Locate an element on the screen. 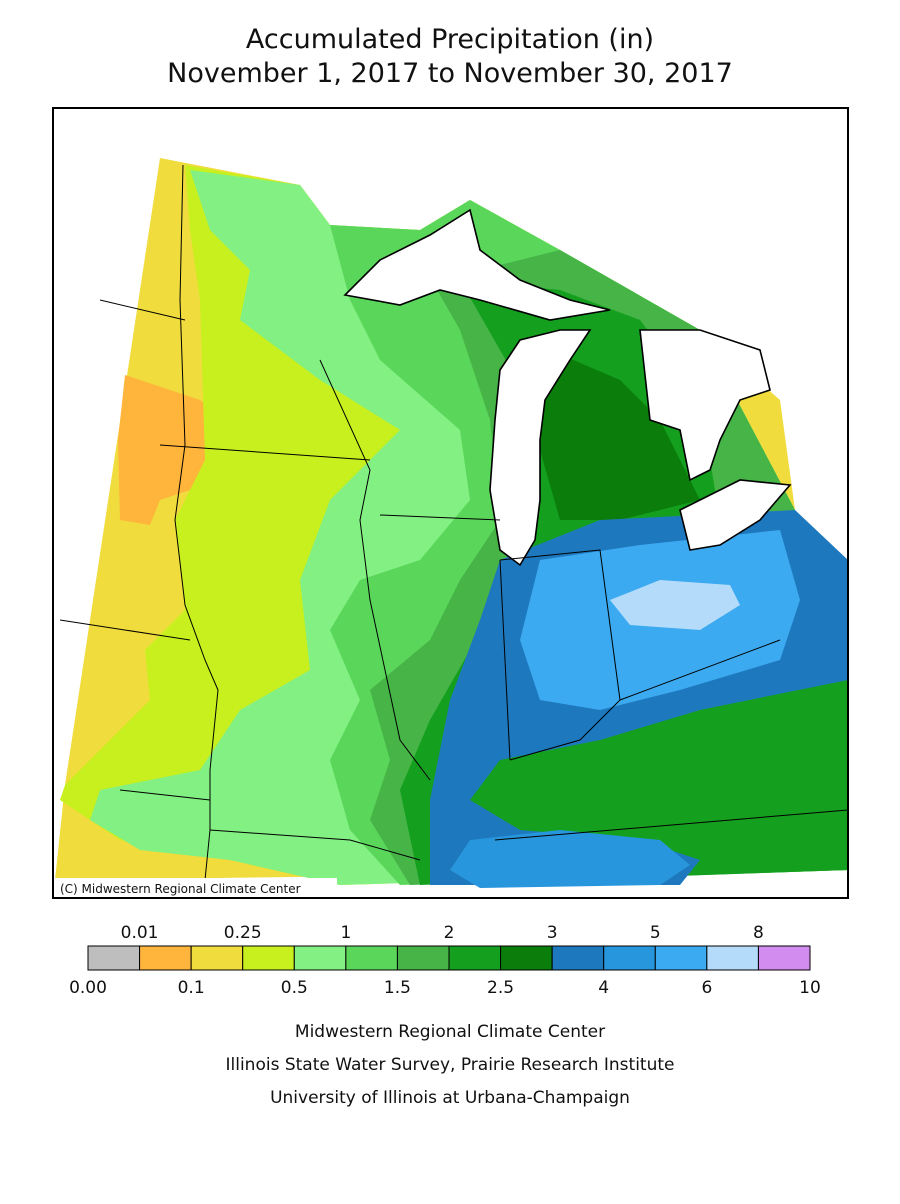 The height and width of the screenshot is (1204, 900). legend-label: 4 is located at coordinates (603, 988).